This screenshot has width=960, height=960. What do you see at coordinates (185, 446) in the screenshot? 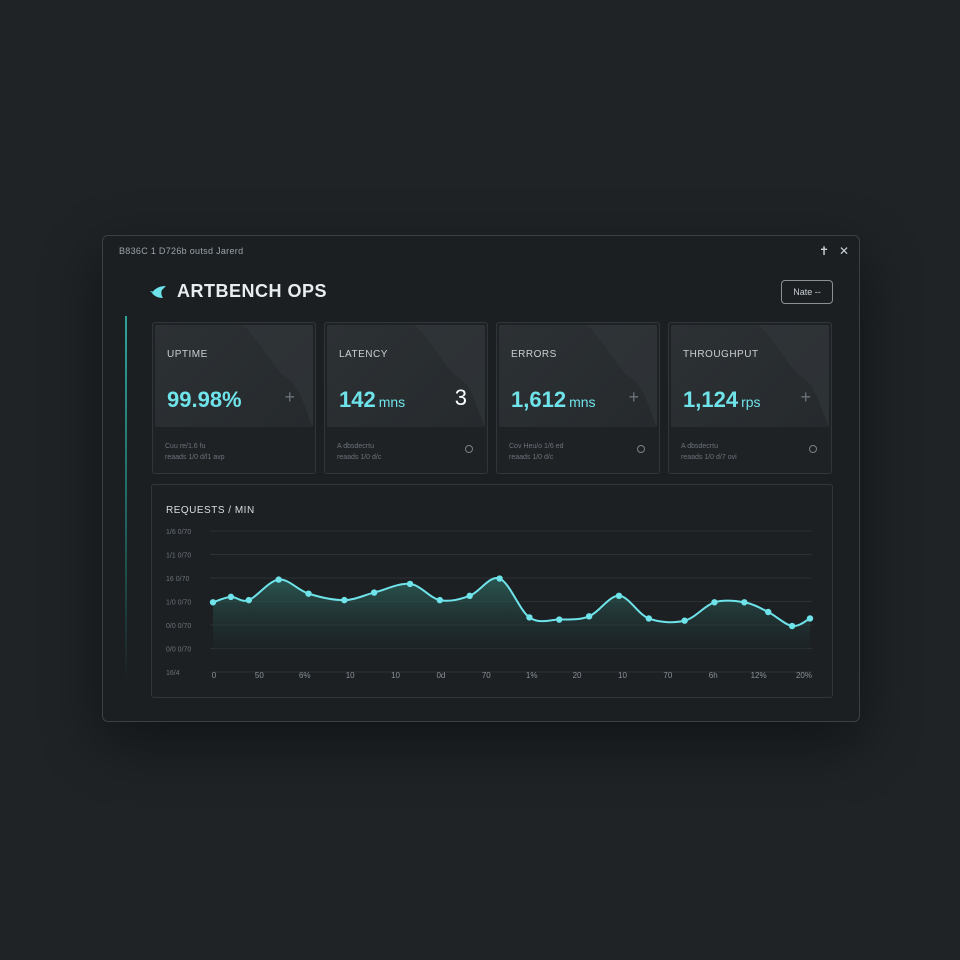
I see `card-foot-line: Cuu re/1.6 fu` at bounding box center [185, 446].